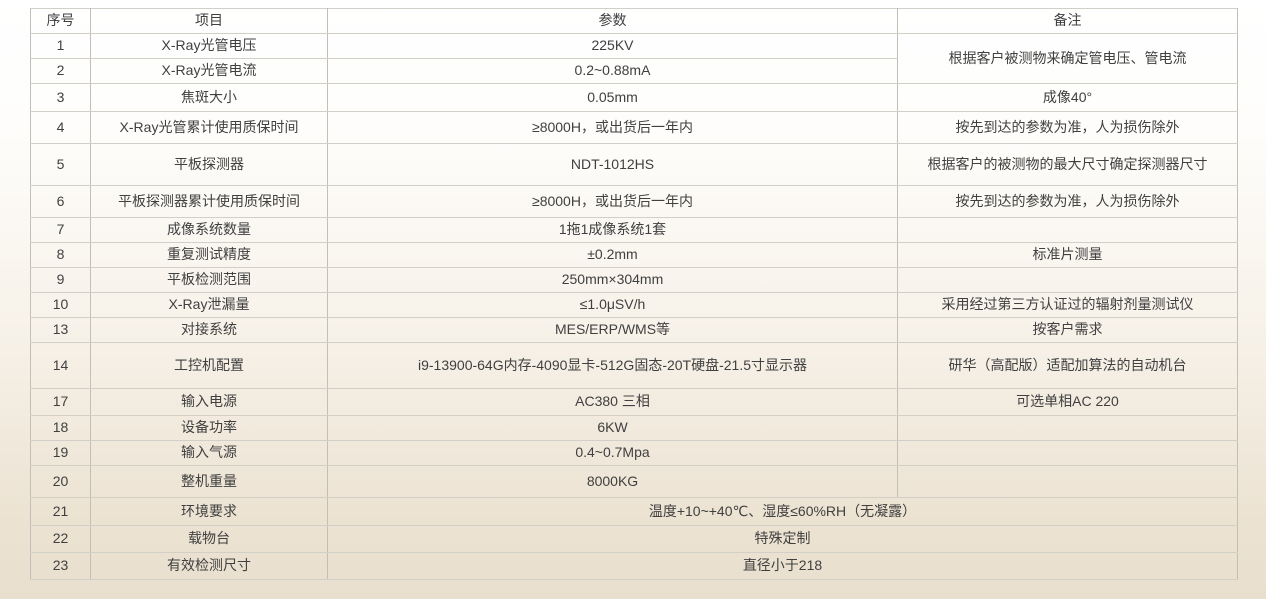 The width and height of the screenshot is (1266, 599). I want to click on table-row: 5 平板探测器 NDT-1012HS 根据客户的被测物的最大尺寸确定探测器尺寸, so click(634, 164).